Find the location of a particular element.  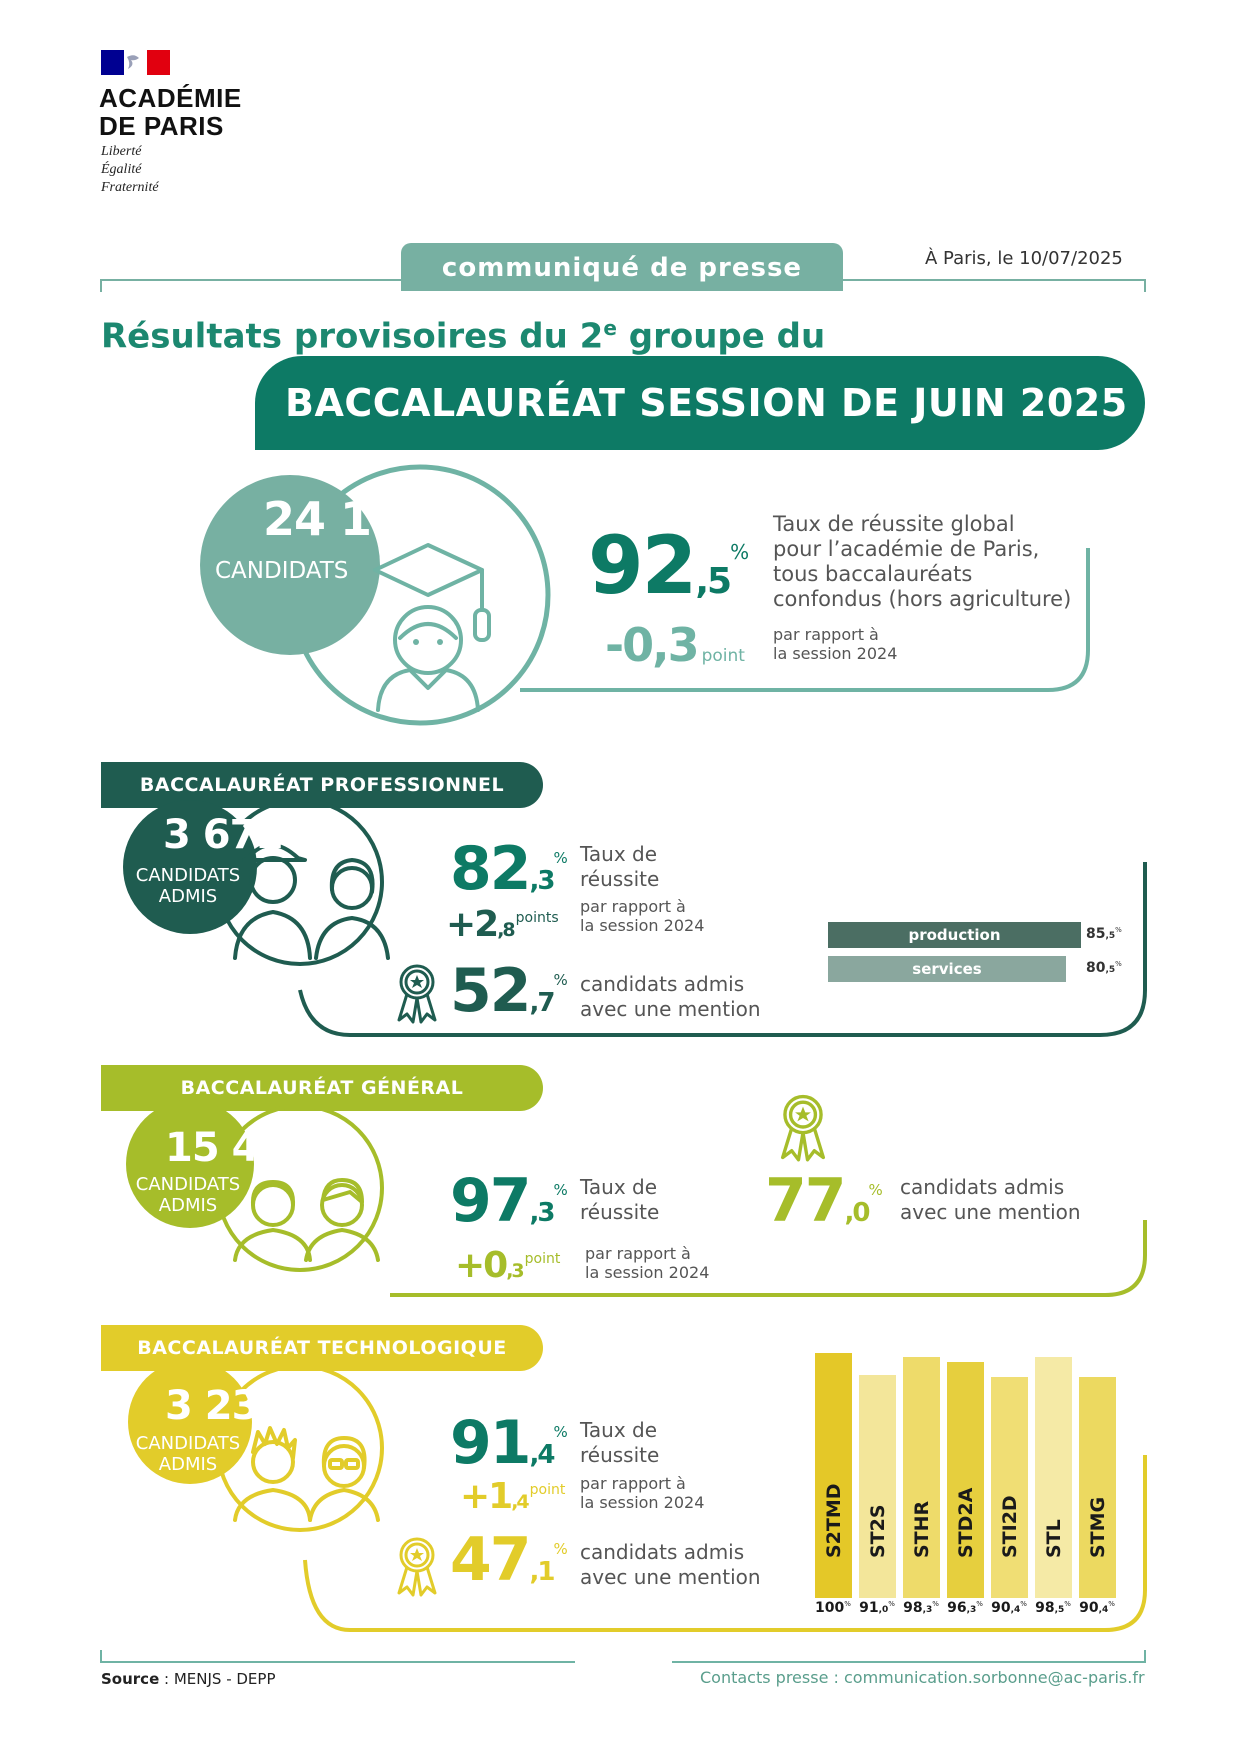

global-rate-text-3: tous baccalauréats is located at coordinates (873, 574).